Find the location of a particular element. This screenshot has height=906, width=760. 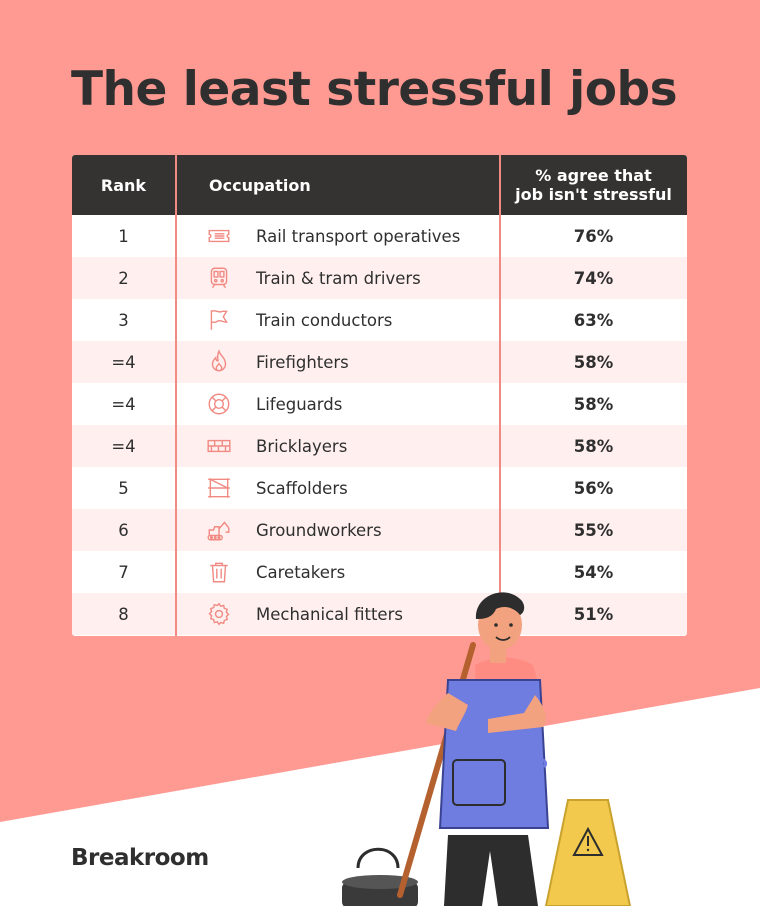

rank-cell: 1 is located at coordinates (123, 236).